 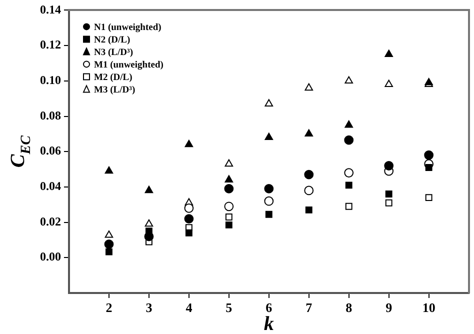 What do you see at coordinates (112, 41) in the screenshot?
I see `legend-label: N2 (D/L)` at bounding box center [112, 41].